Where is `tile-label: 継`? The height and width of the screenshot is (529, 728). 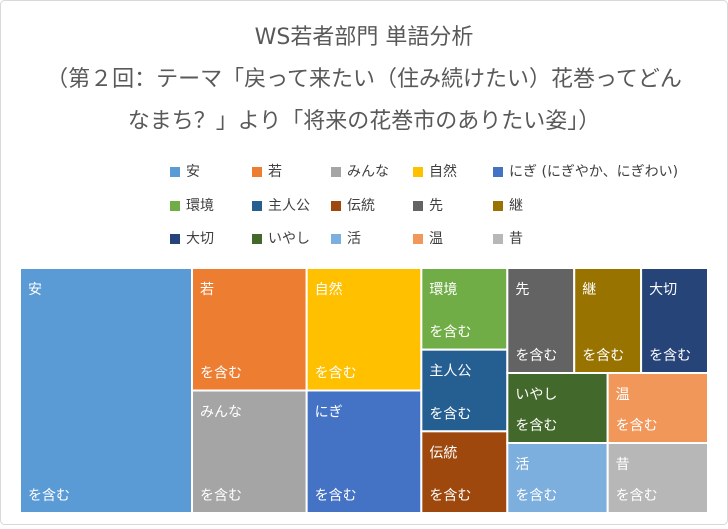 tile-label: 継 is located at coordinates (589, 290).